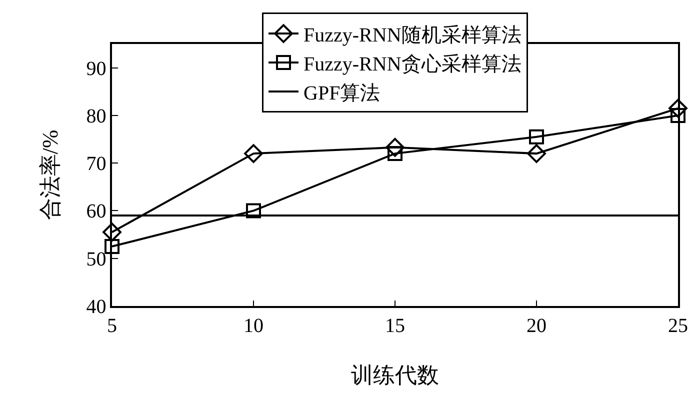 The height and width of the screenshot is (398, 700). I want to click on y-axis-title: 合法率/%, so click(50, 175).